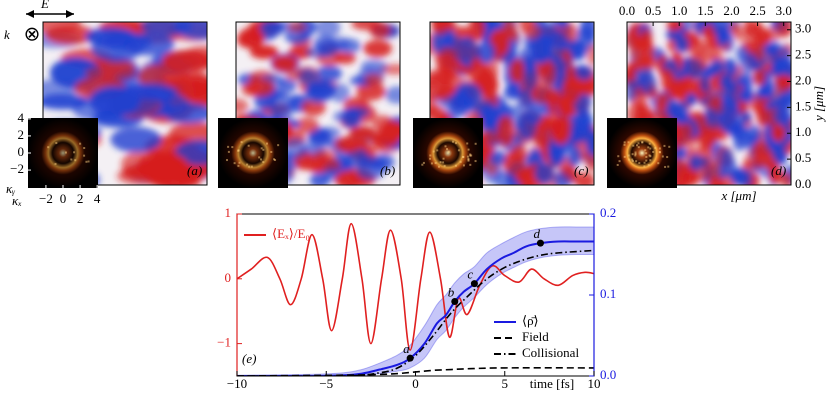  I want to click on marker-label: b, so click(451, 291).